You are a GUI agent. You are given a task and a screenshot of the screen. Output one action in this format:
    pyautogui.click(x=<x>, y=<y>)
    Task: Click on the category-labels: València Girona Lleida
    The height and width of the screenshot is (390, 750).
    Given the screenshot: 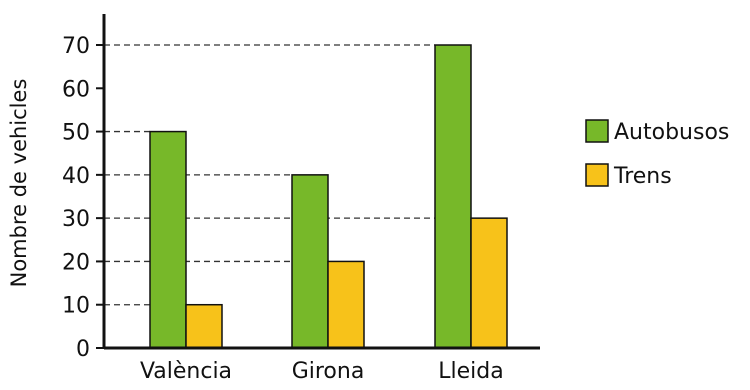 What is the action you would take?
    pyautogui.click(x=322, y=371)
    